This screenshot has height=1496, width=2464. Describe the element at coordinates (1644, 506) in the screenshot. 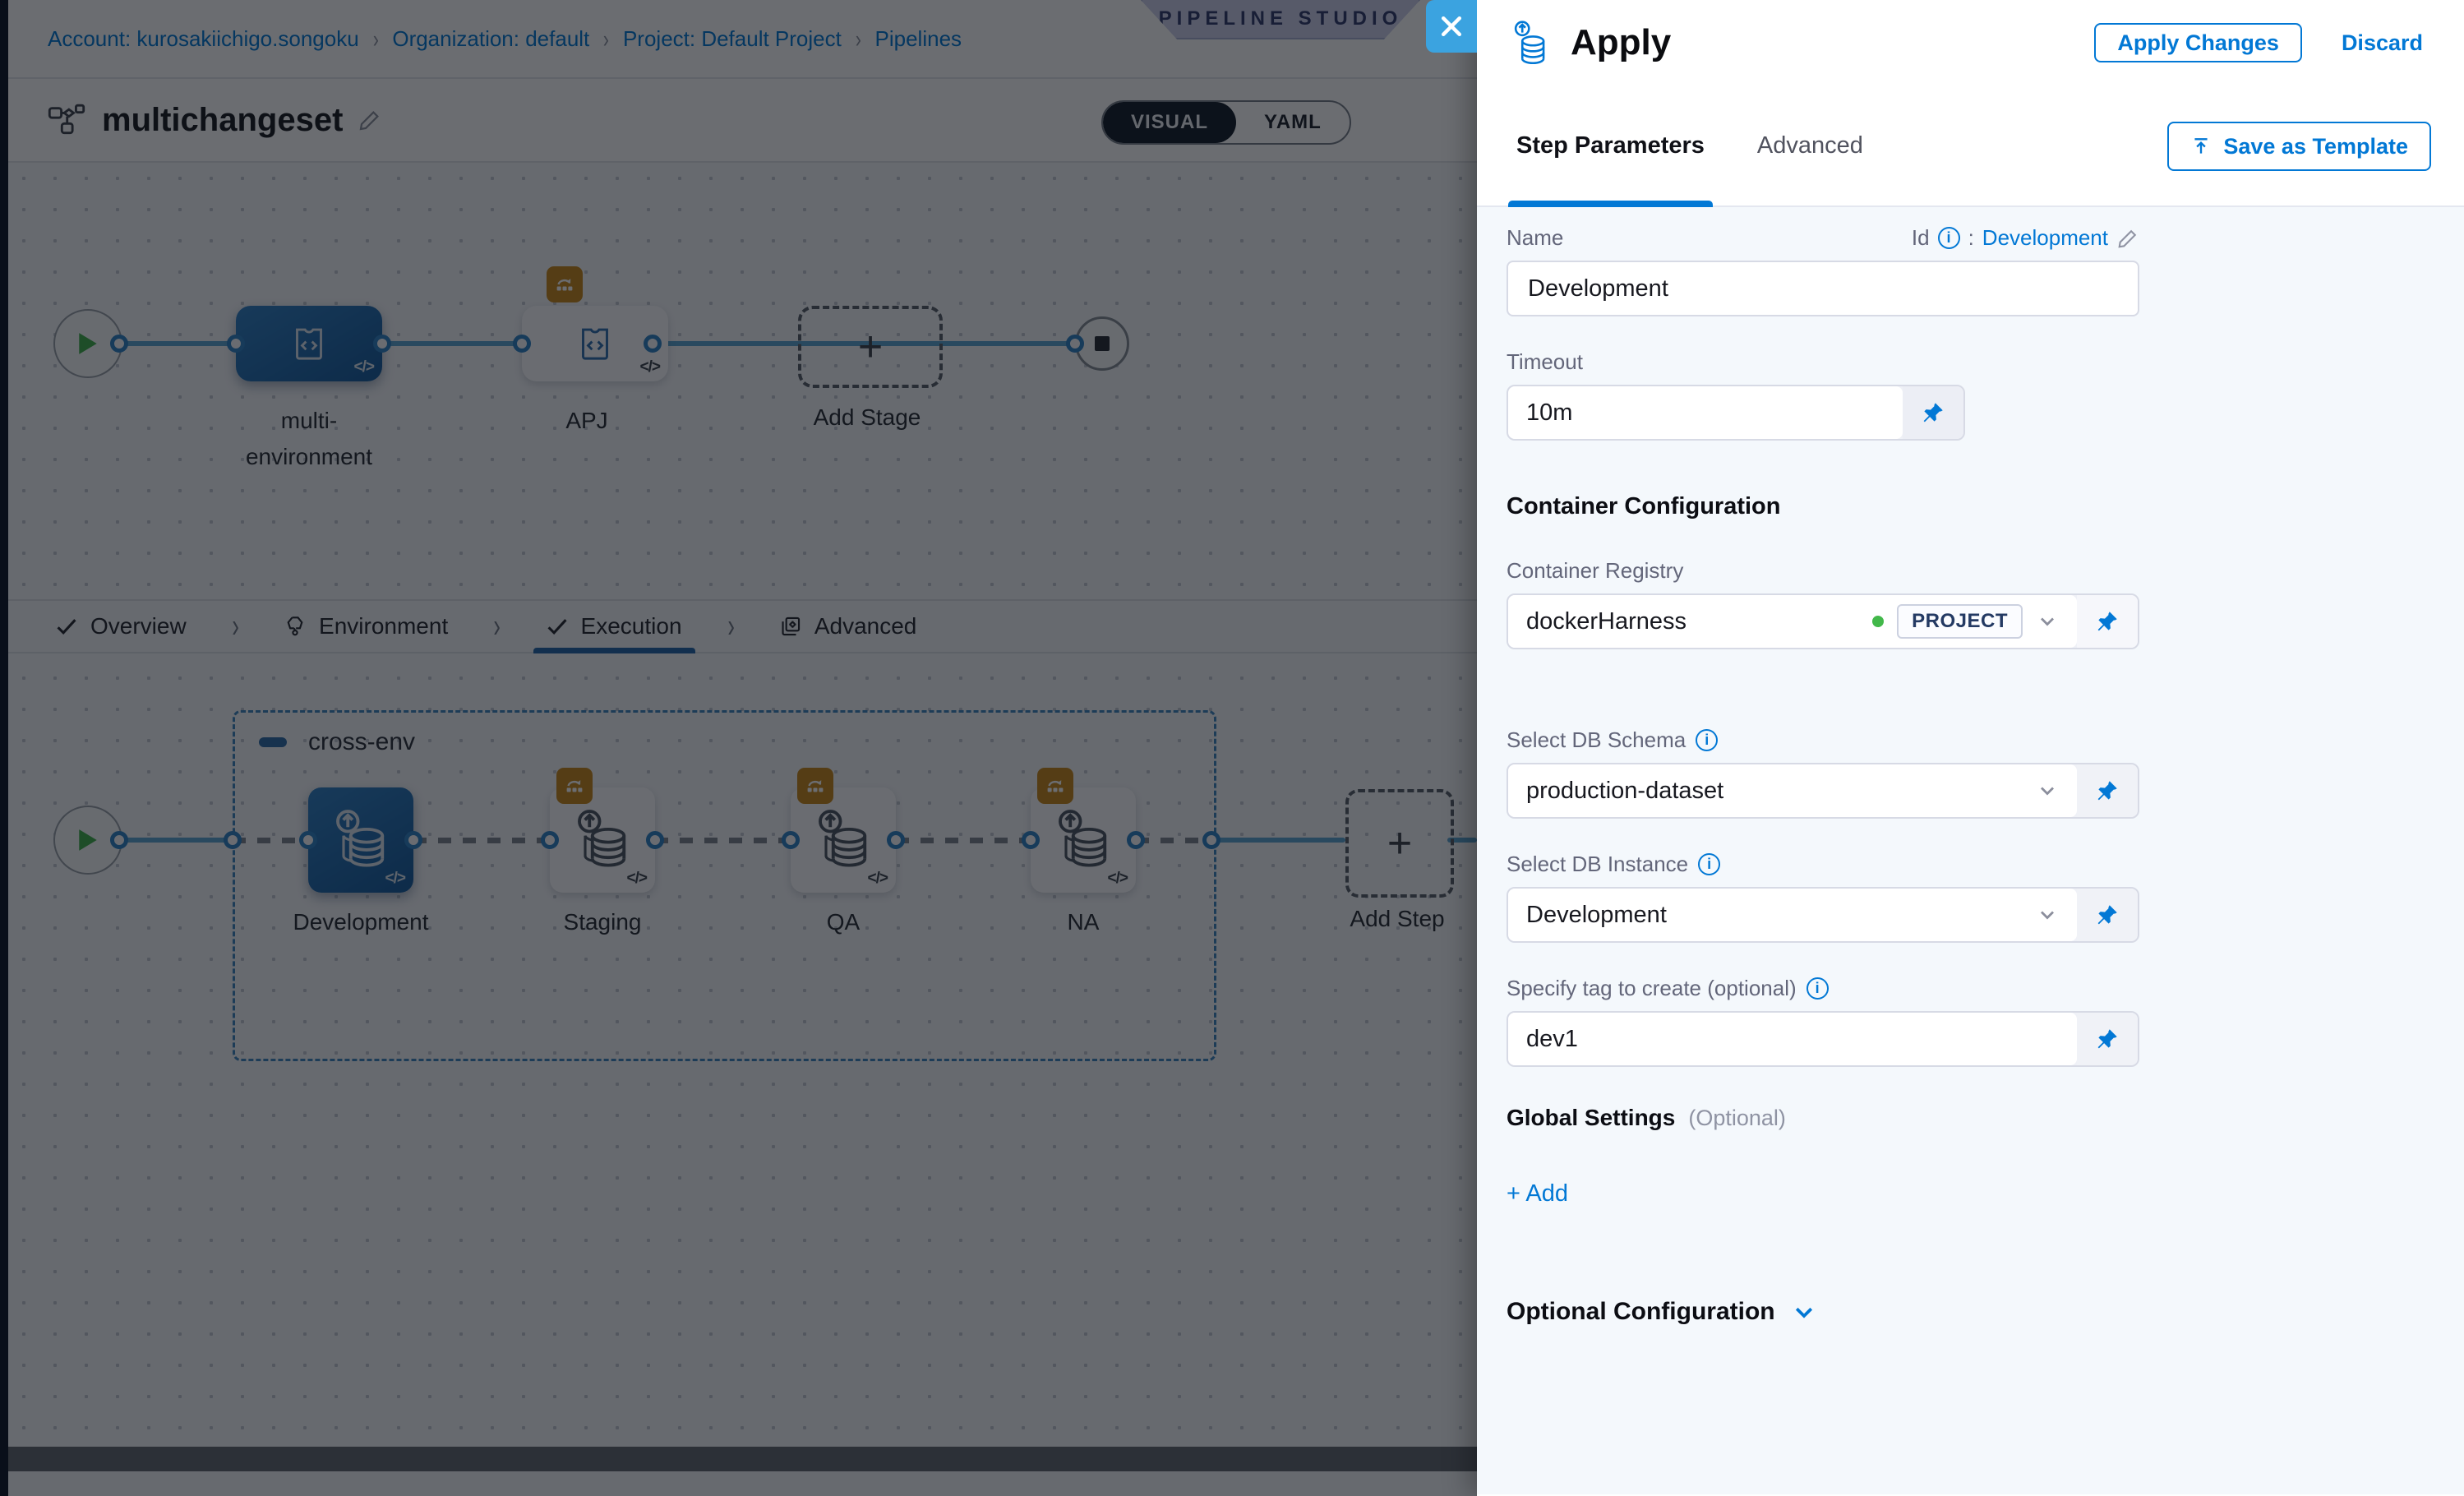

I see `container-configuration-heading: Container Configuration` at that location.